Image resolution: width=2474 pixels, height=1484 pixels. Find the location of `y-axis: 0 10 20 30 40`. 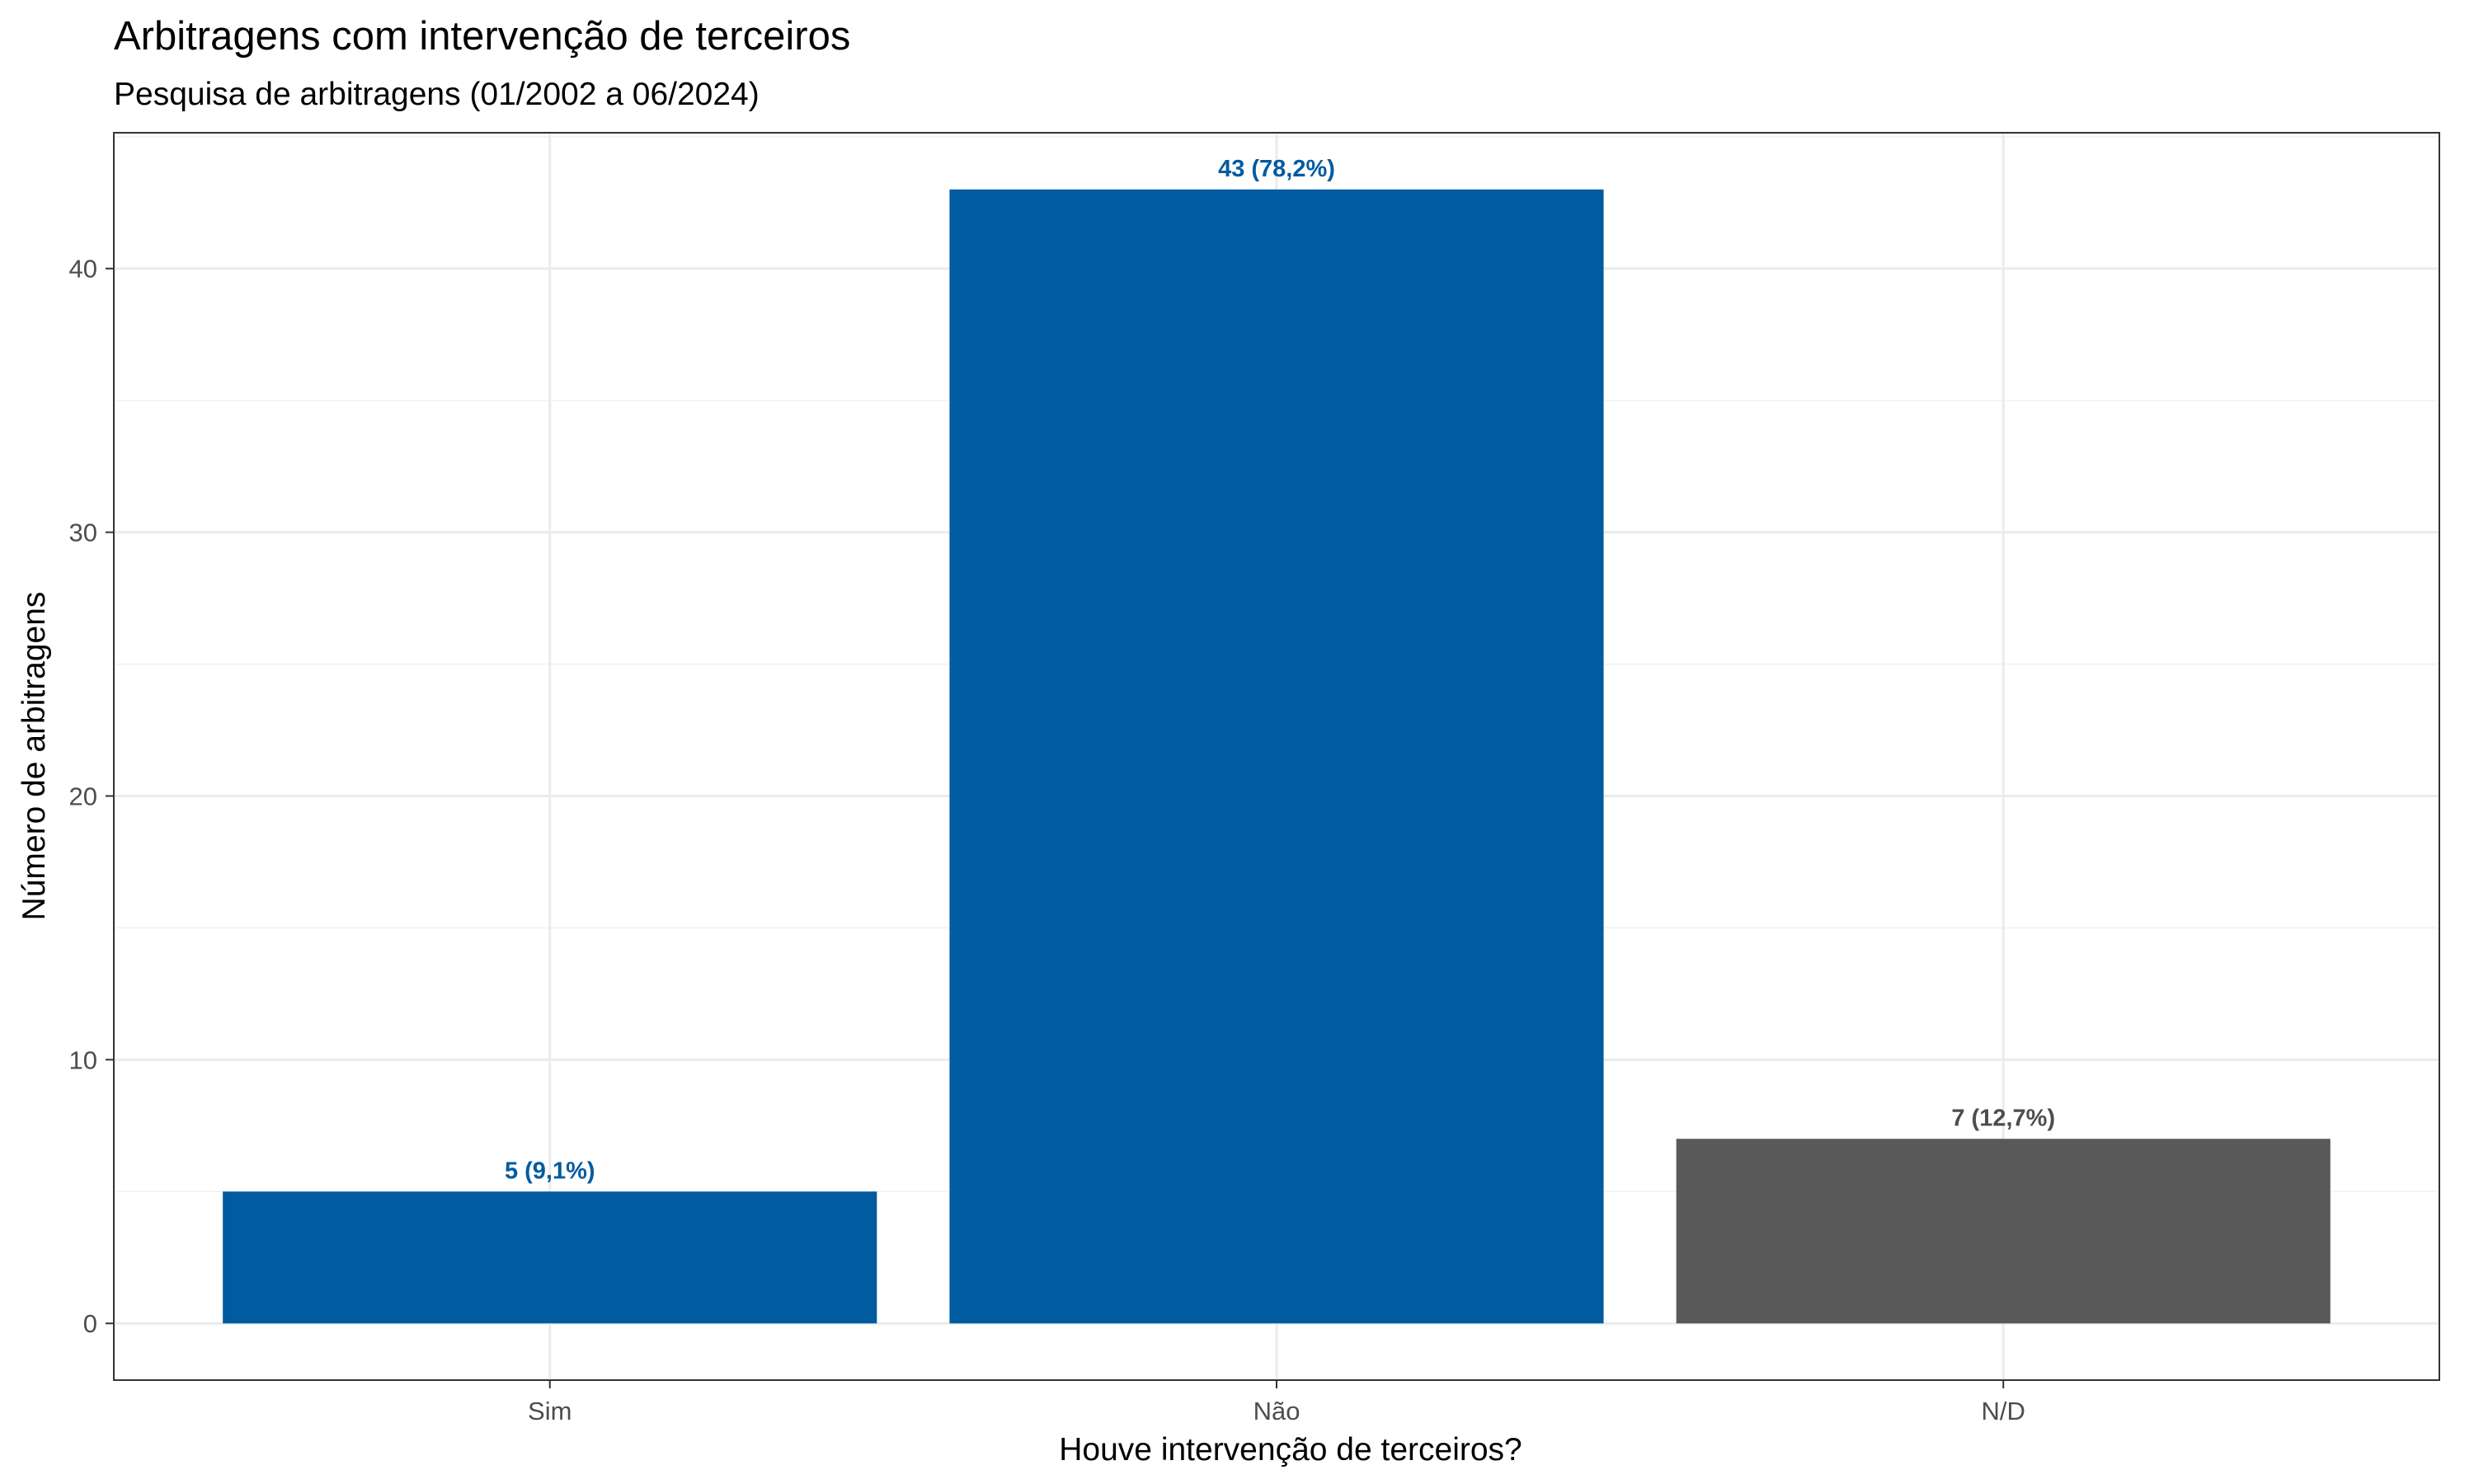

y-axis: 0 10 20 30 40 is located at coordinates (91, 796).